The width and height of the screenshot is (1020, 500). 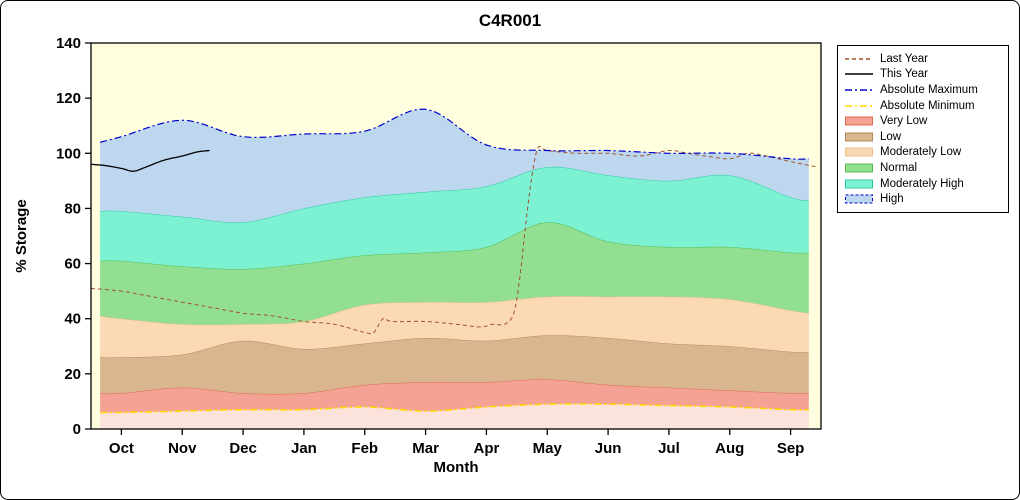 What do you see at coordinates (77, 429) in the screenshot?
I see `y-tick-label: 0` at bounding box center [77, 429].